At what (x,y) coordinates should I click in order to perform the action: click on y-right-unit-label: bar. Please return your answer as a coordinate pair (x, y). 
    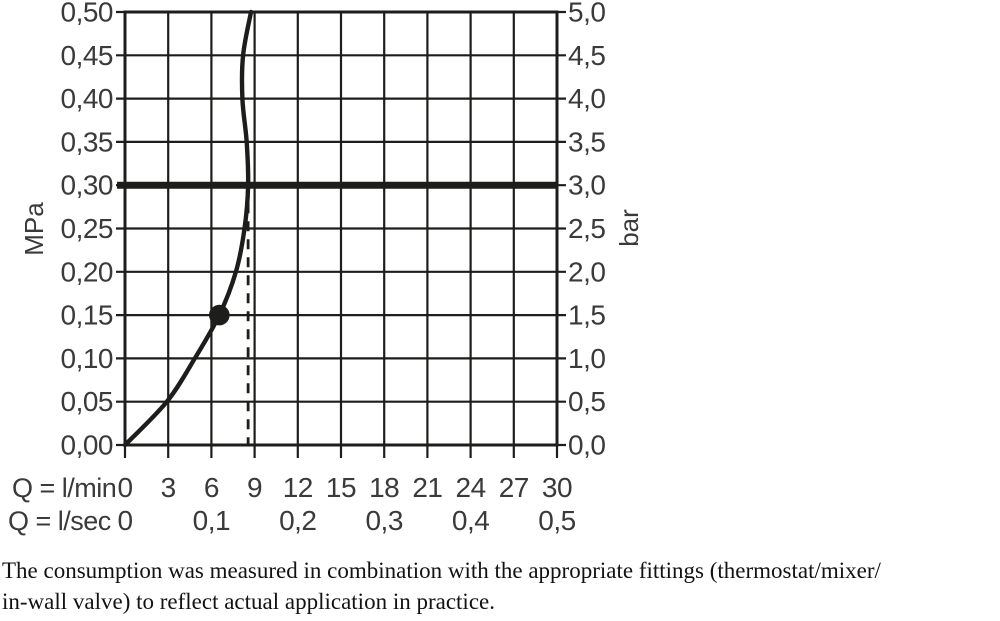
    Looking at the image, I should click on (629, 228).